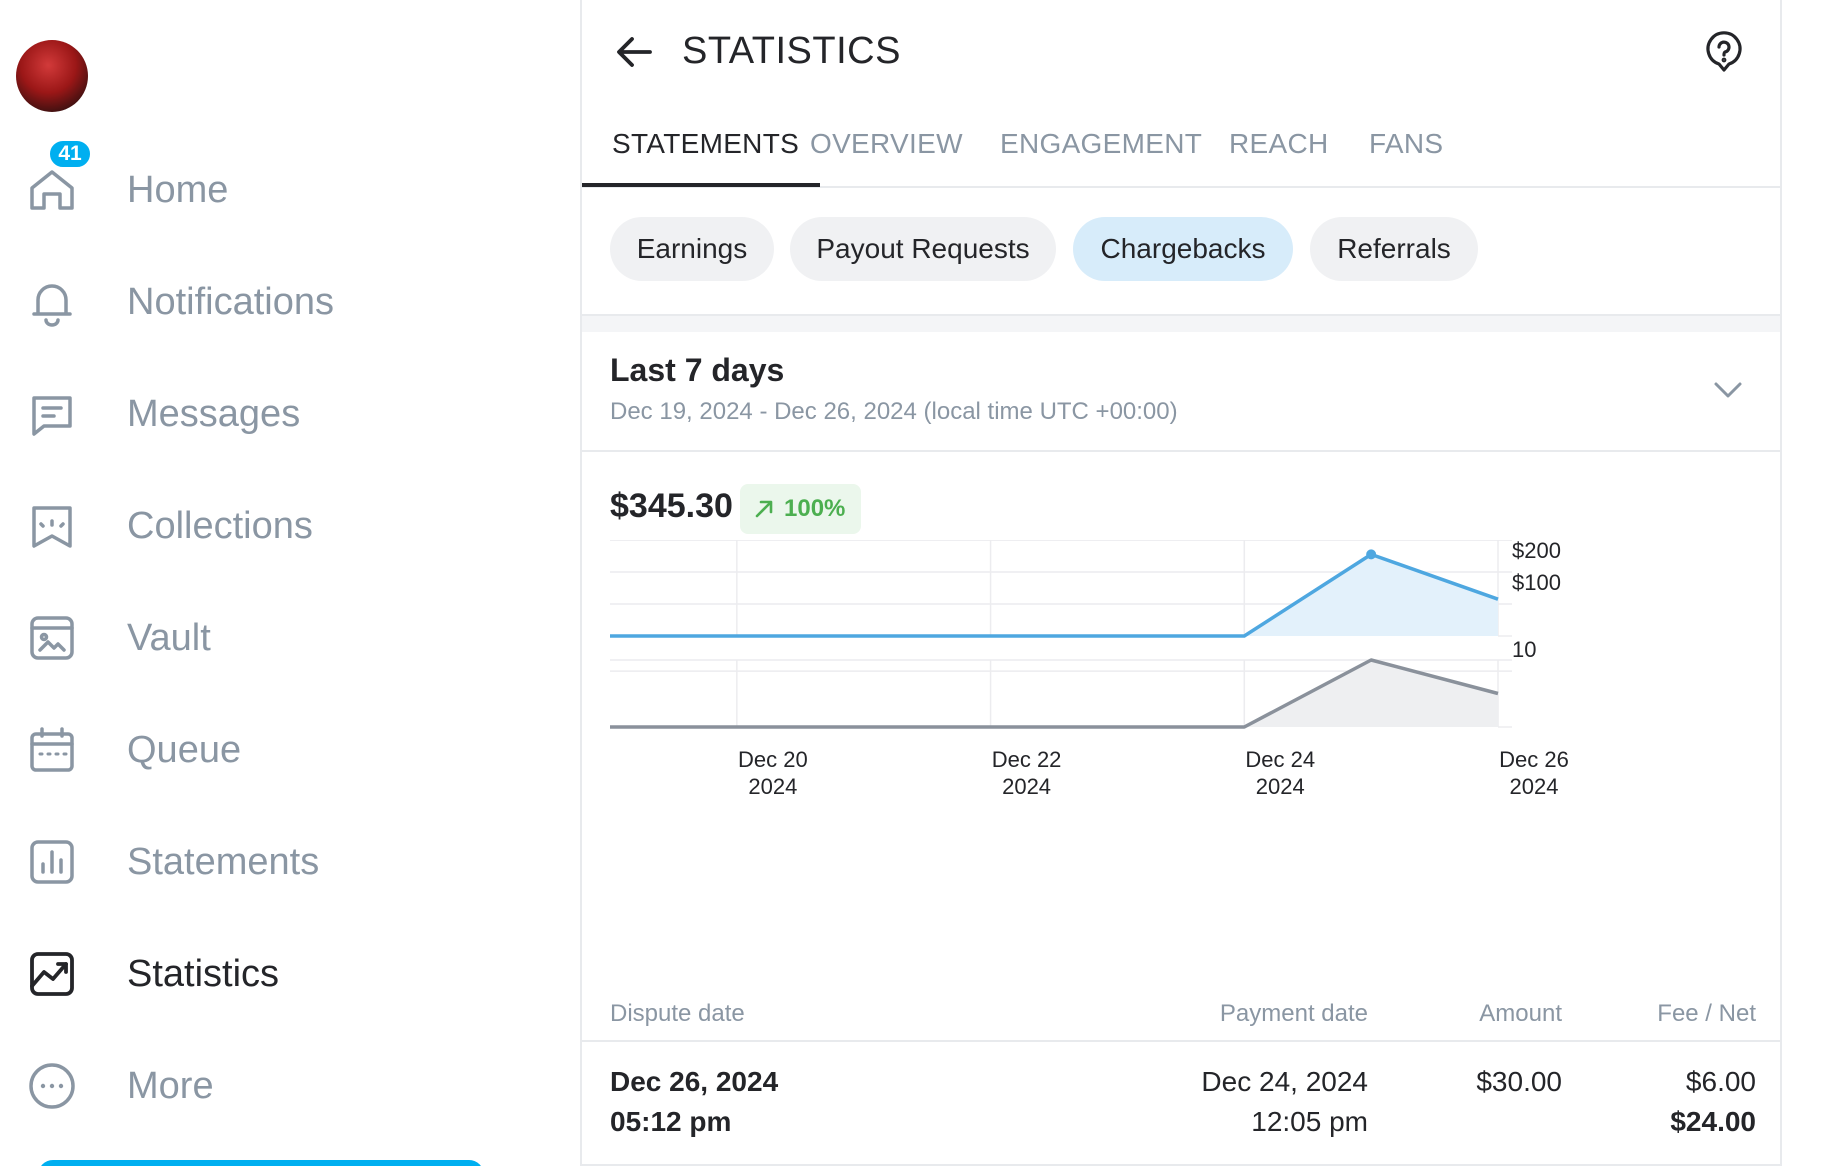  I want to click on y-tick-label: $100, so click(1536, 582).